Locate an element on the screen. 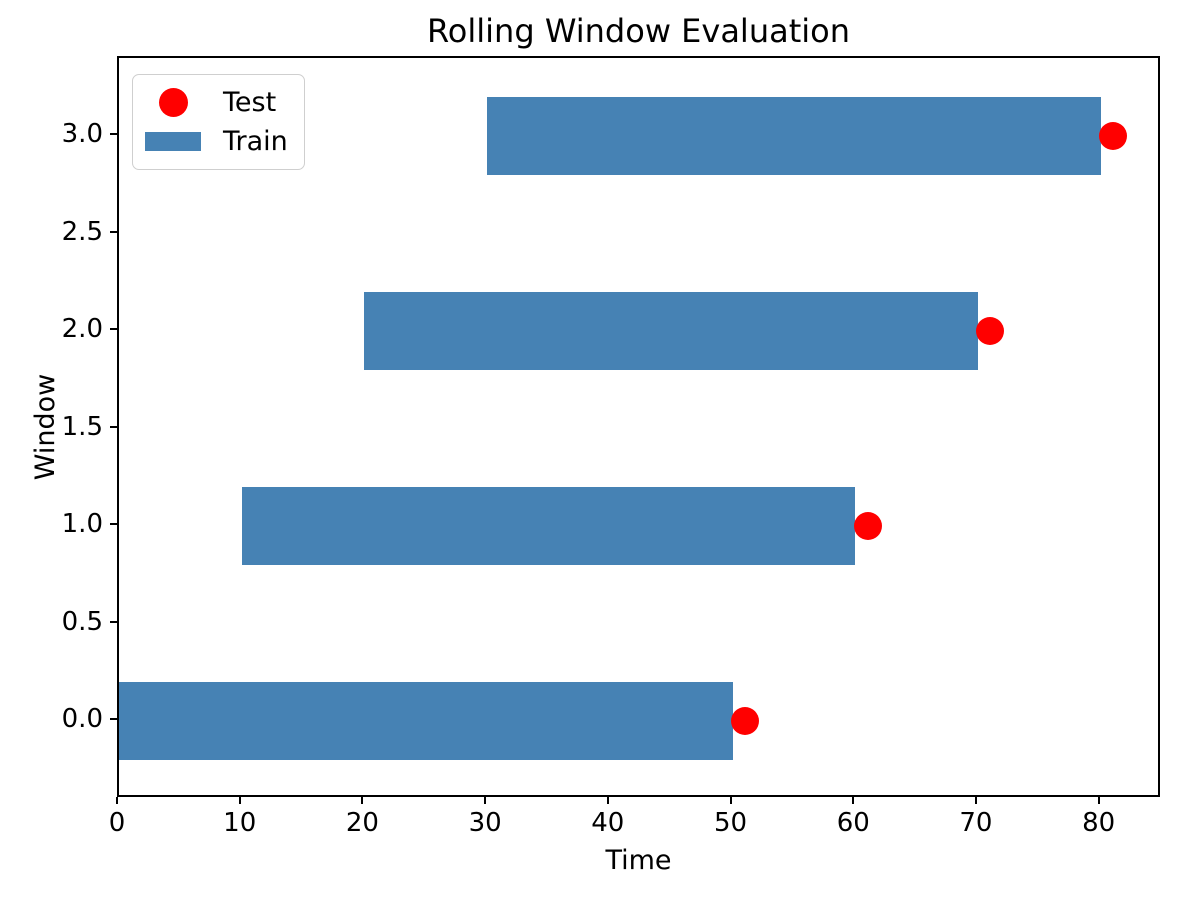 The image size is (1177, 898). x-tick-label-80: 80 is located at coordinates (1099, 823).